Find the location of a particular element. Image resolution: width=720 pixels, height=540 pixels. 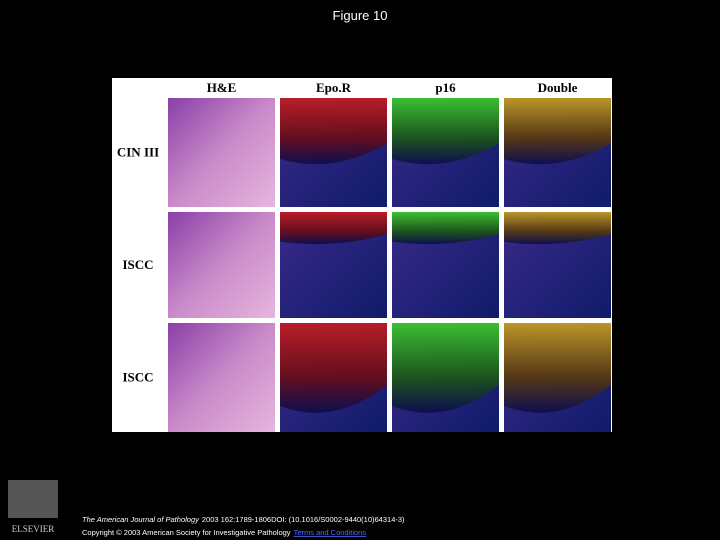

column-header: Epo.R is located at coordinates (334, 87).